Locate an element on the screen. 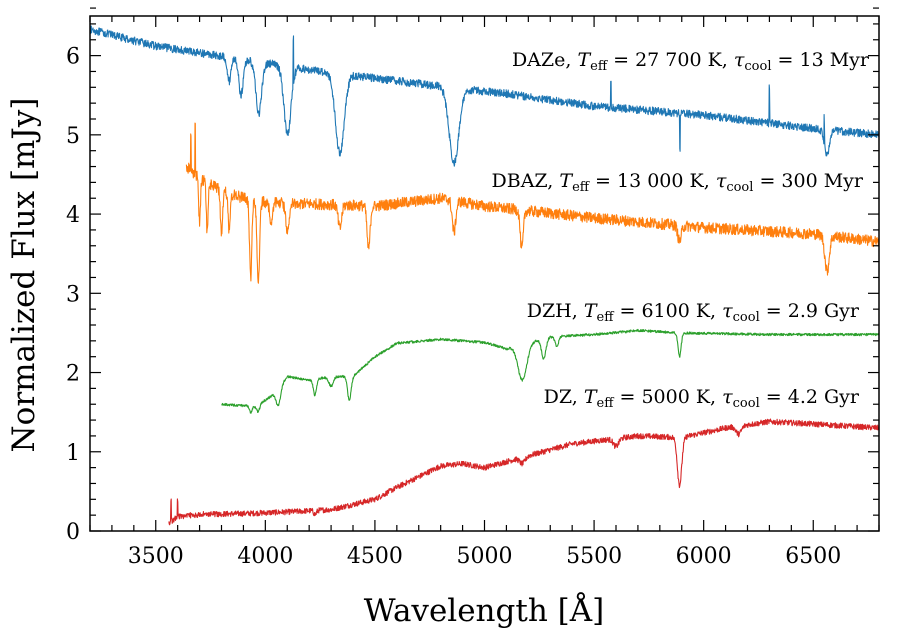  series-line-dzh is located at coordinates (550, 371).